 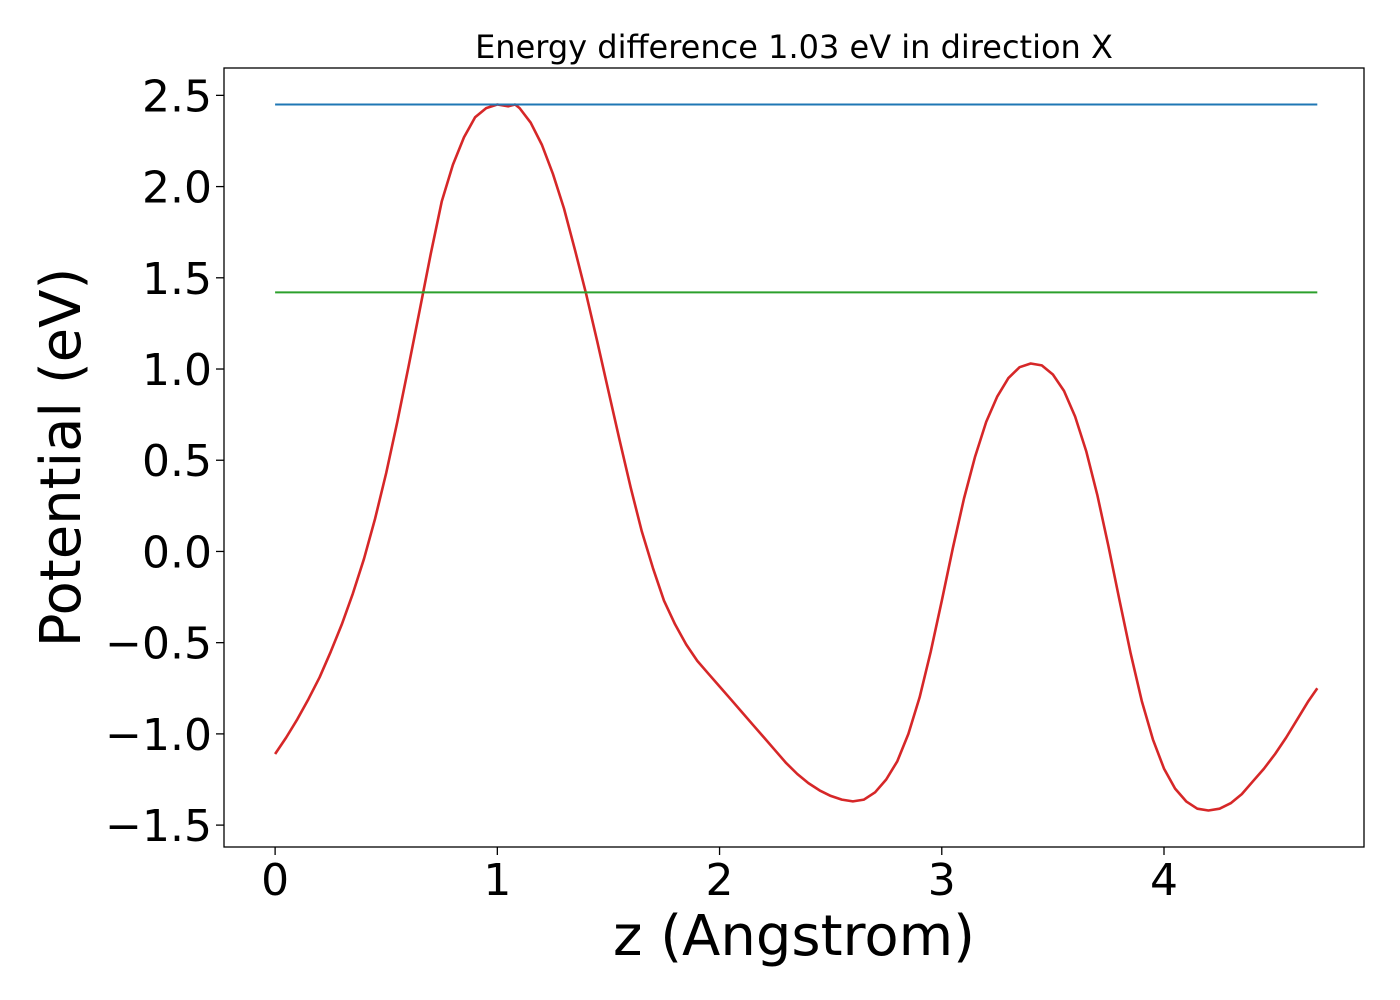 I want to click on y-tick-label: 0.0, so click(x=177, y=552).